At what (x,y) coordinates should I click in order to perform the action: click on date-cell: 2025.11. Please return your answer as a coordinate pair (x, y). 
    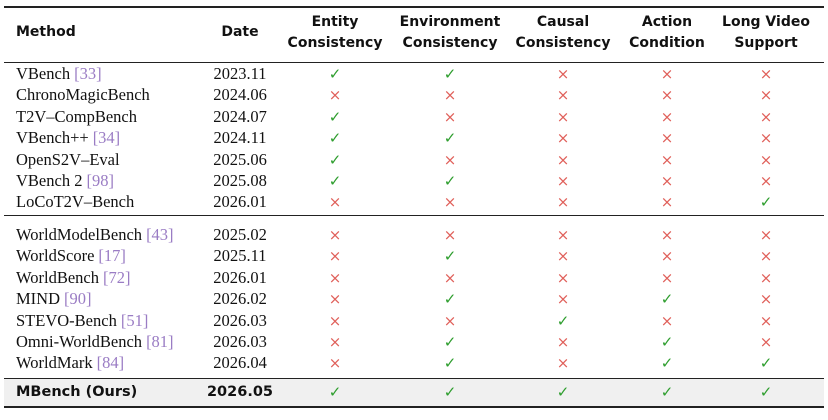
    Looking at the image, I should click on (240, 256).